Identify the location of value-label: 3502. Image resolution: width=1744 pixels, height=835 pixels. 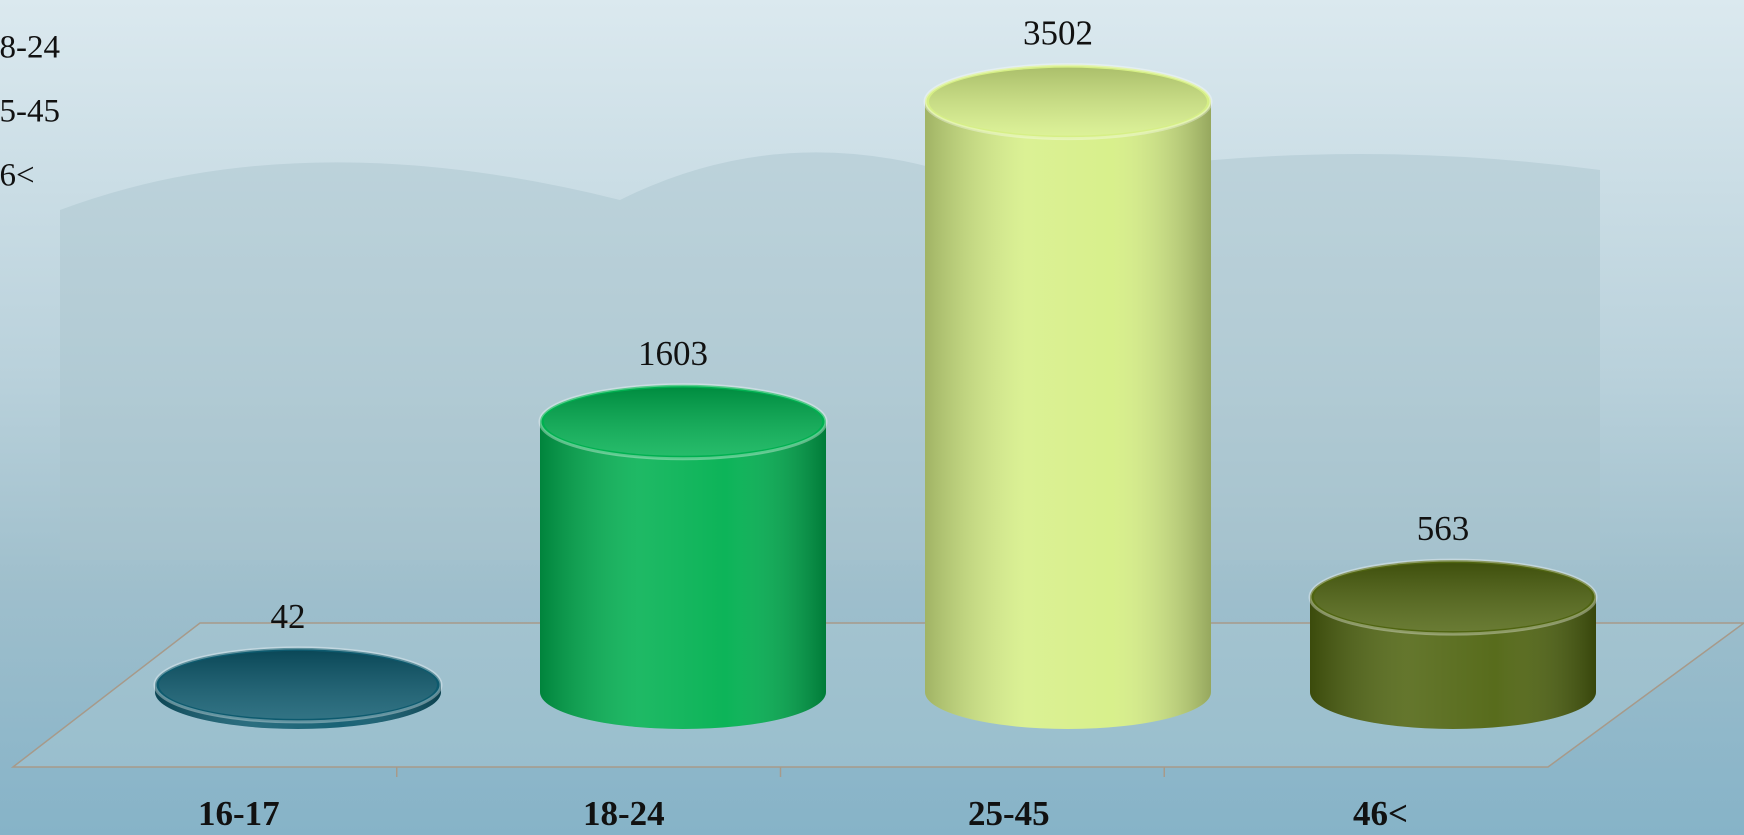
(1058, 33).